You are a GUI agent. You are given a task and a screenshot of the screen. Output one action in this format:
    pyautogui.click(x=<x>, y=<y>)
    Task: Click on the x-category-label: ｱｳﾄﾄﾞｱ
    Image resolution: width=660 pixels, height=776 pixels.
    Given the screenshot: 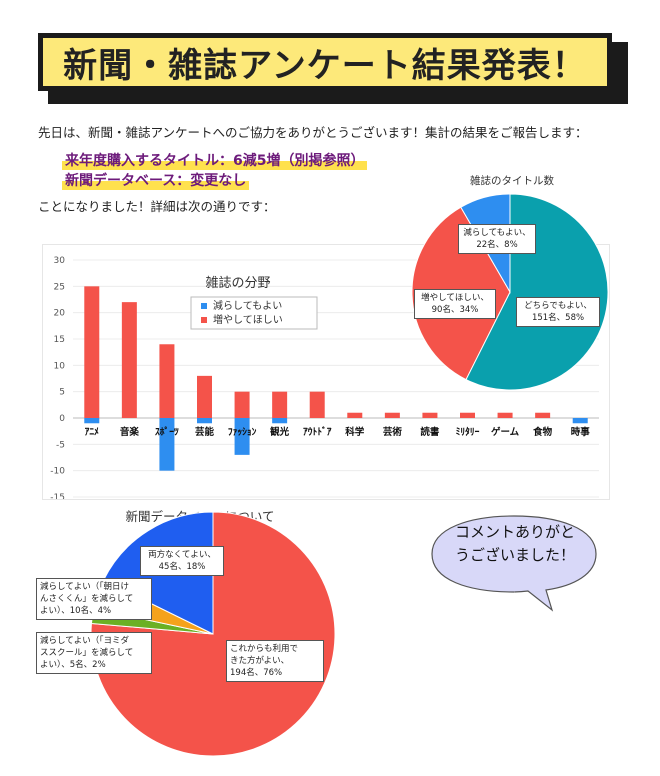 What is the action you would take?
    pyautogui.click(x=317, y=432)
    